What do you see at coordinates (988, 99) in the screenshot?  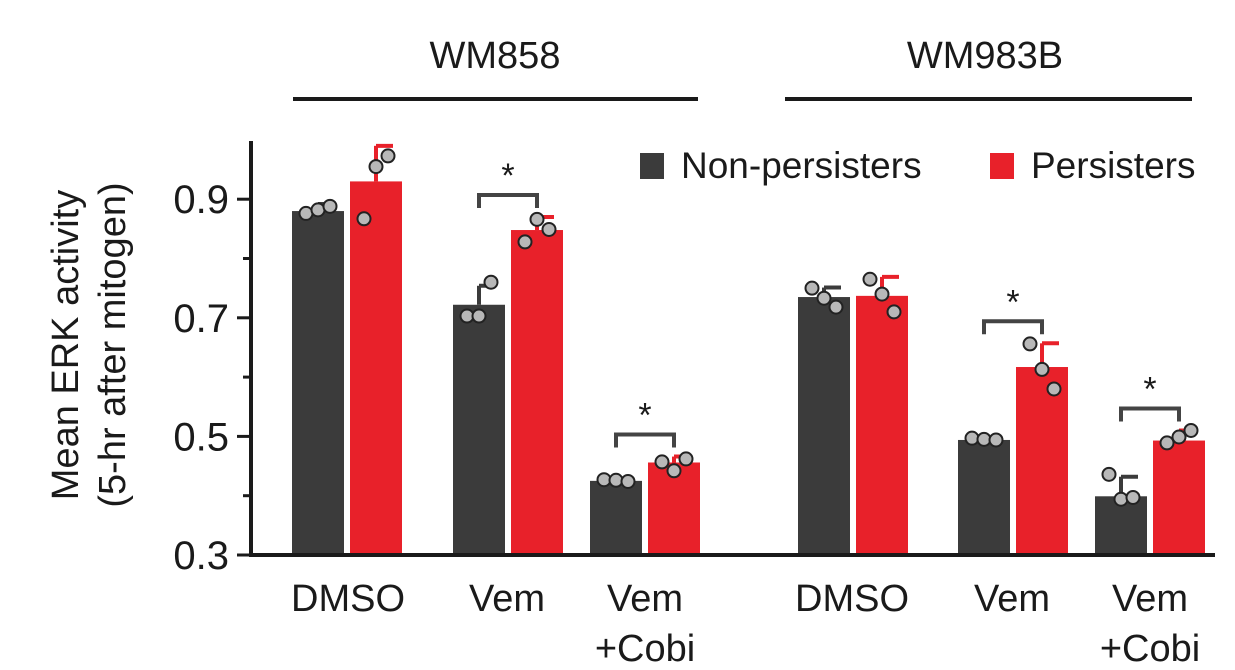 I see `group-bar-wm983b` at bounding box center [988, 99].